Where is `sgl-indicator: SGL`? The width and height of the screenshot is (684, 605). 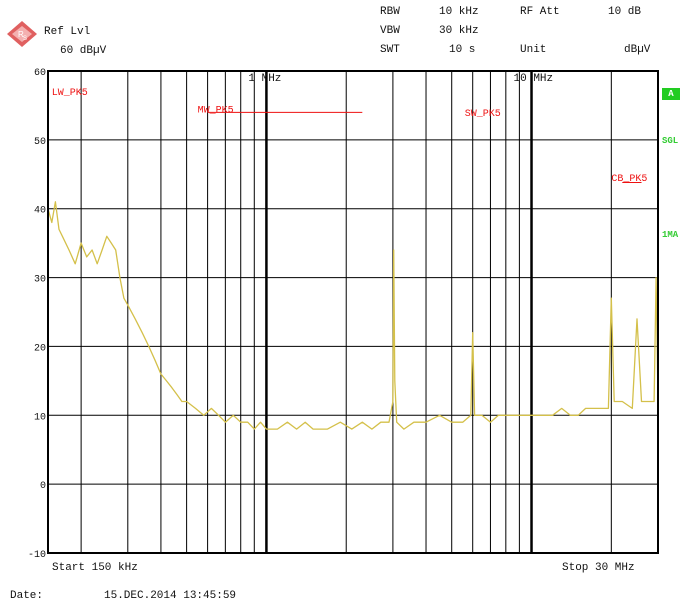
sgl-indicator: SGL is located at coordinates (670, 141).